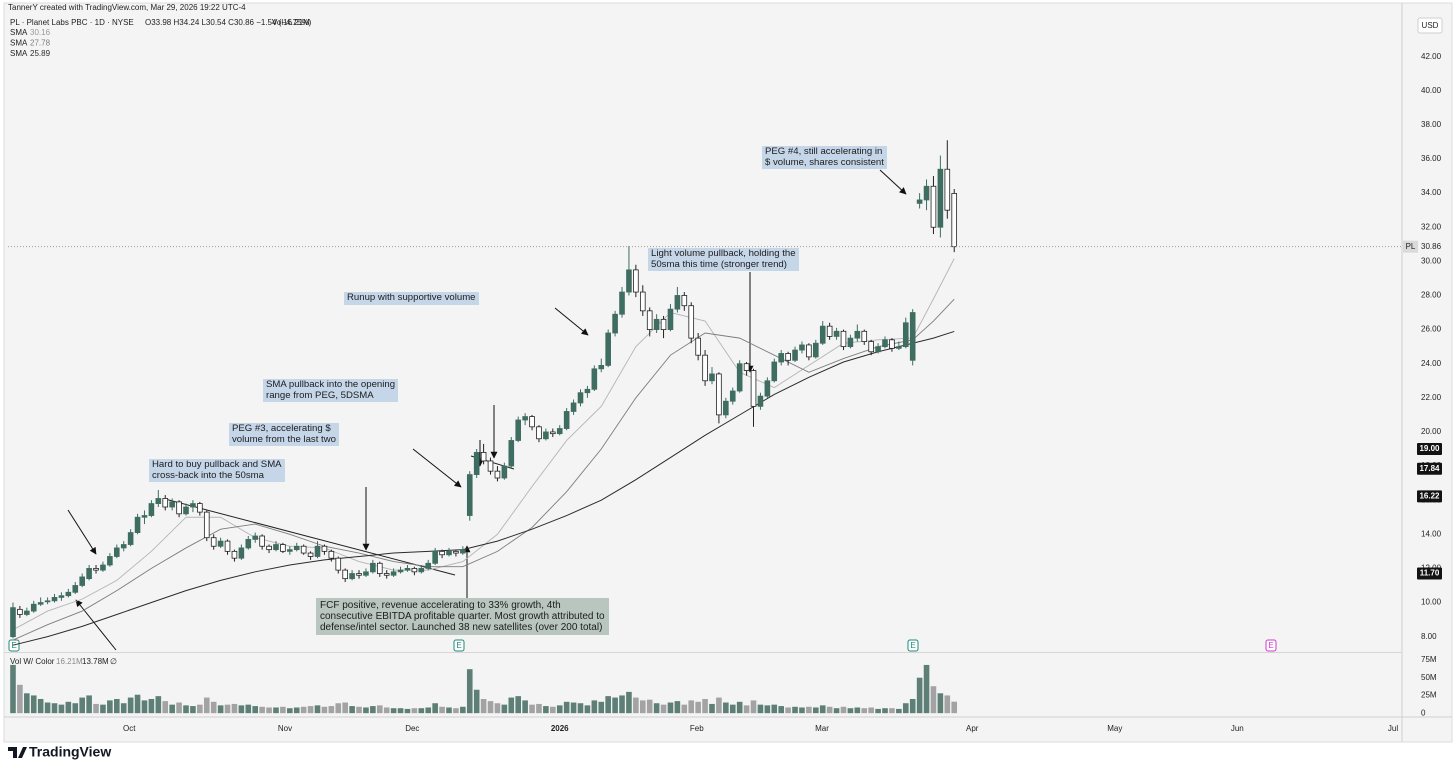  What do you see at coordinates (1431, 56) in the screenshot?
I see `y-tick-label: 42.00` at bounding box center [1431, 56].